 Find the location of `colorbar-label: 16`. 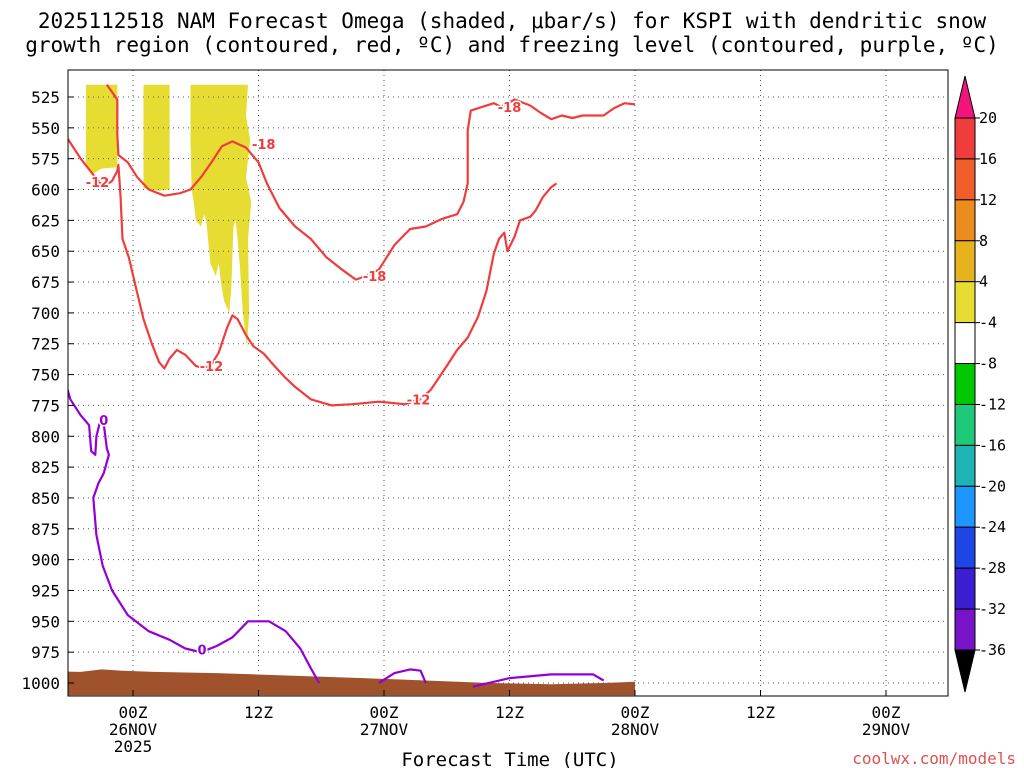

colorbar-label: 16 is located at coordinates (988, 159).